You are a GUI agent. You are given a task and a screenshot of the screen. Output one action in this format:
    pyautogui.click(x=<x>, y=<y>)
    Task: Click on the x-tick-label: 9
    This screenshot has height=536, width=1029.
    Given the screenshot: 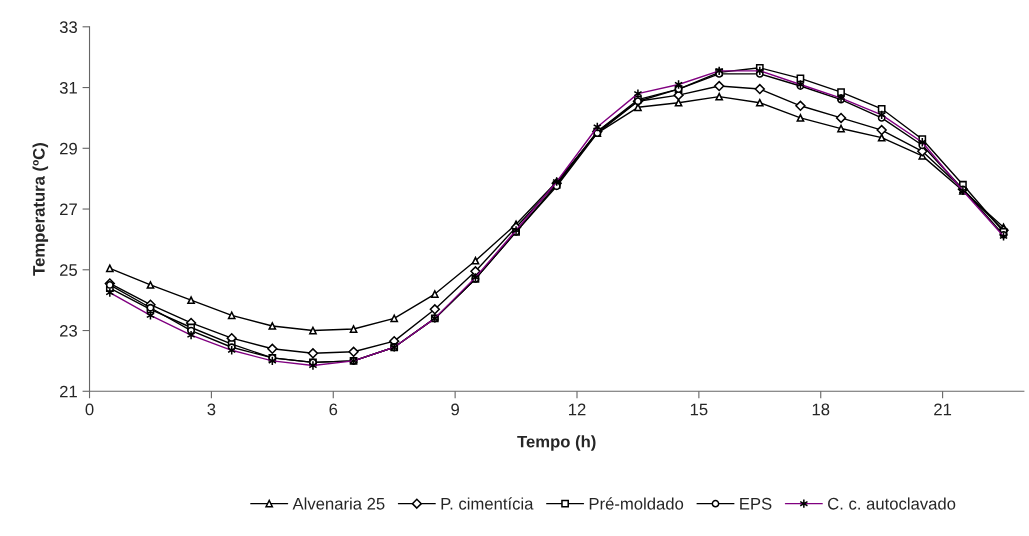 What is the action you would take?
    pyautogui.click(x=455, y=409)
    